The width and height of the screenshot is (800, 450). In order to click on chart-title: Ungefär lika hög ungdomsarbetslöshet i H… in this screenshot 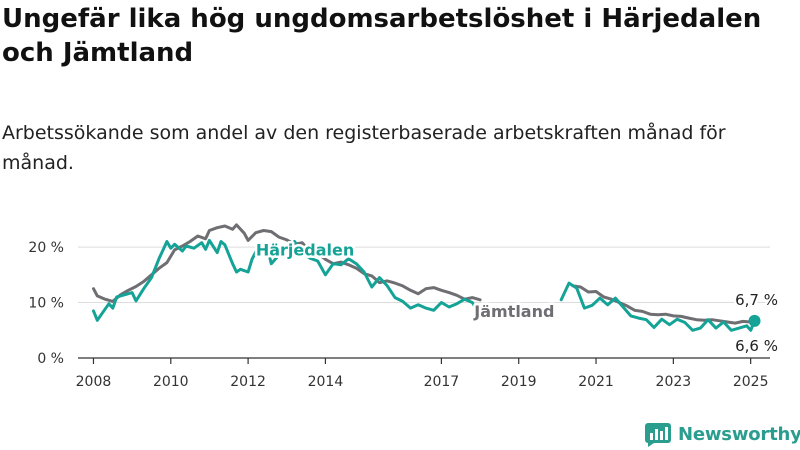, I will do `click(382, 36)`.